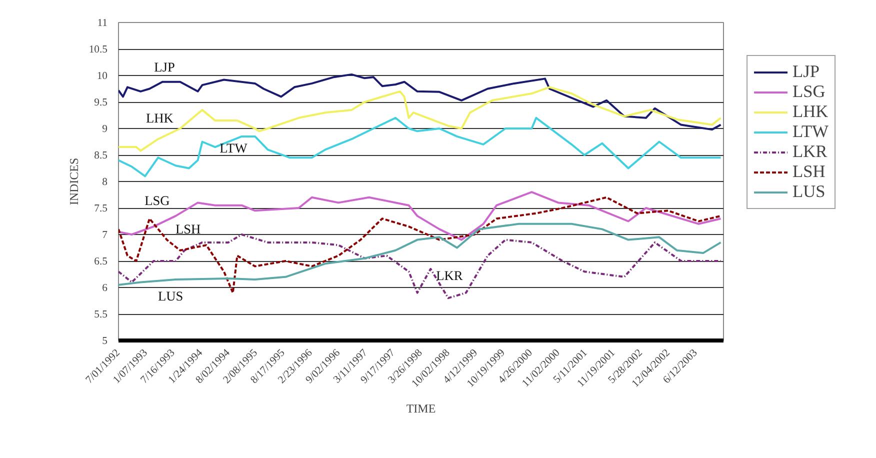 The image size is (876, 458). What do you see at coordinates (234, 148) in the screenshot?
I see `annotation: LTW` at bounding box center [234, 148].